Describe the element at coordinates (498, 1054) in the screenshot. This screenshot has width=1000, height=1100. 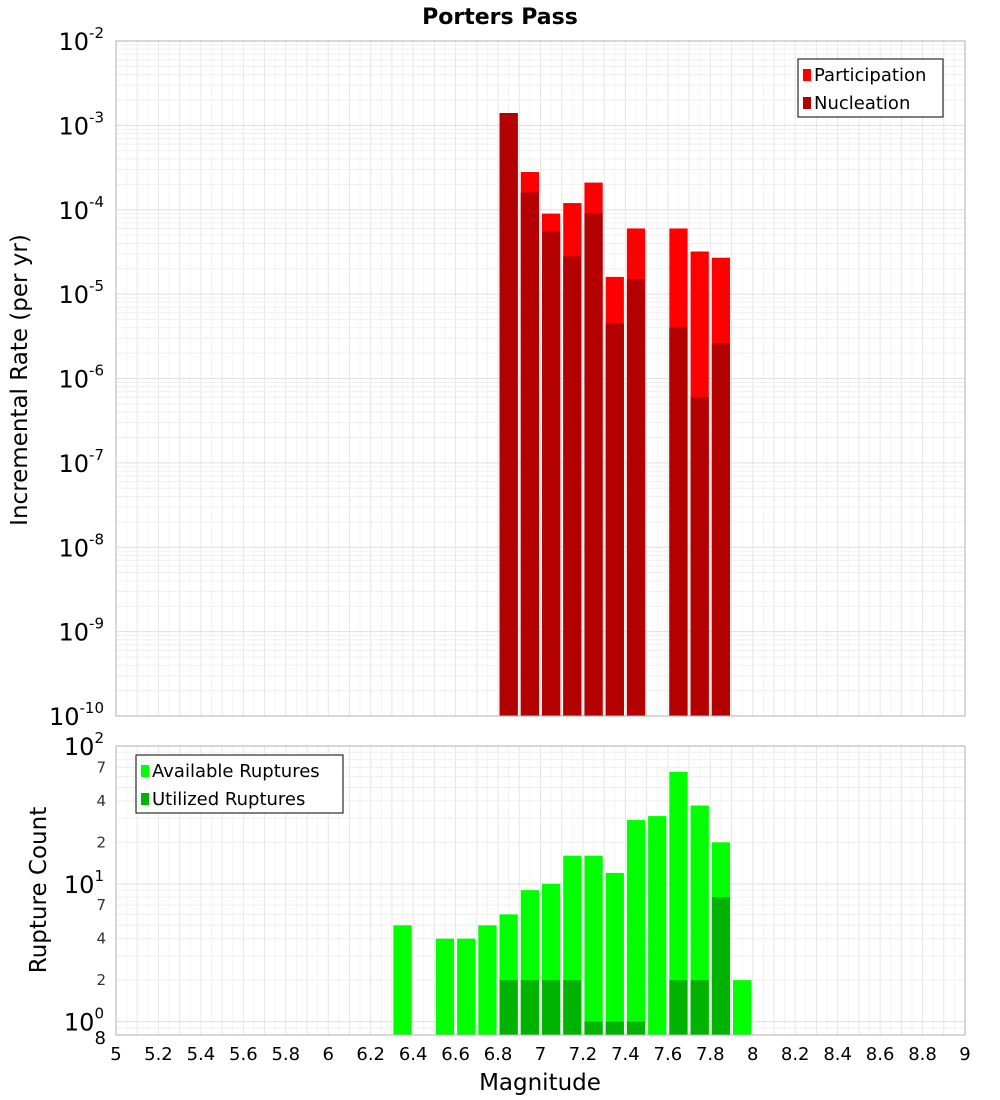
I see `x-tick-label: 6.8` at that location.